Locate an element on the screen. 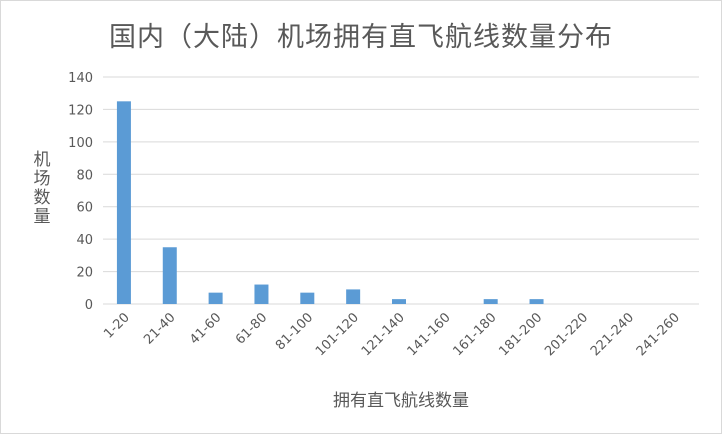 The width and height of the screenshot is (722, 434). chart-title: 国内（大陆）机场拥有直飞航线数量分布 is located at coordinates (361, 37).